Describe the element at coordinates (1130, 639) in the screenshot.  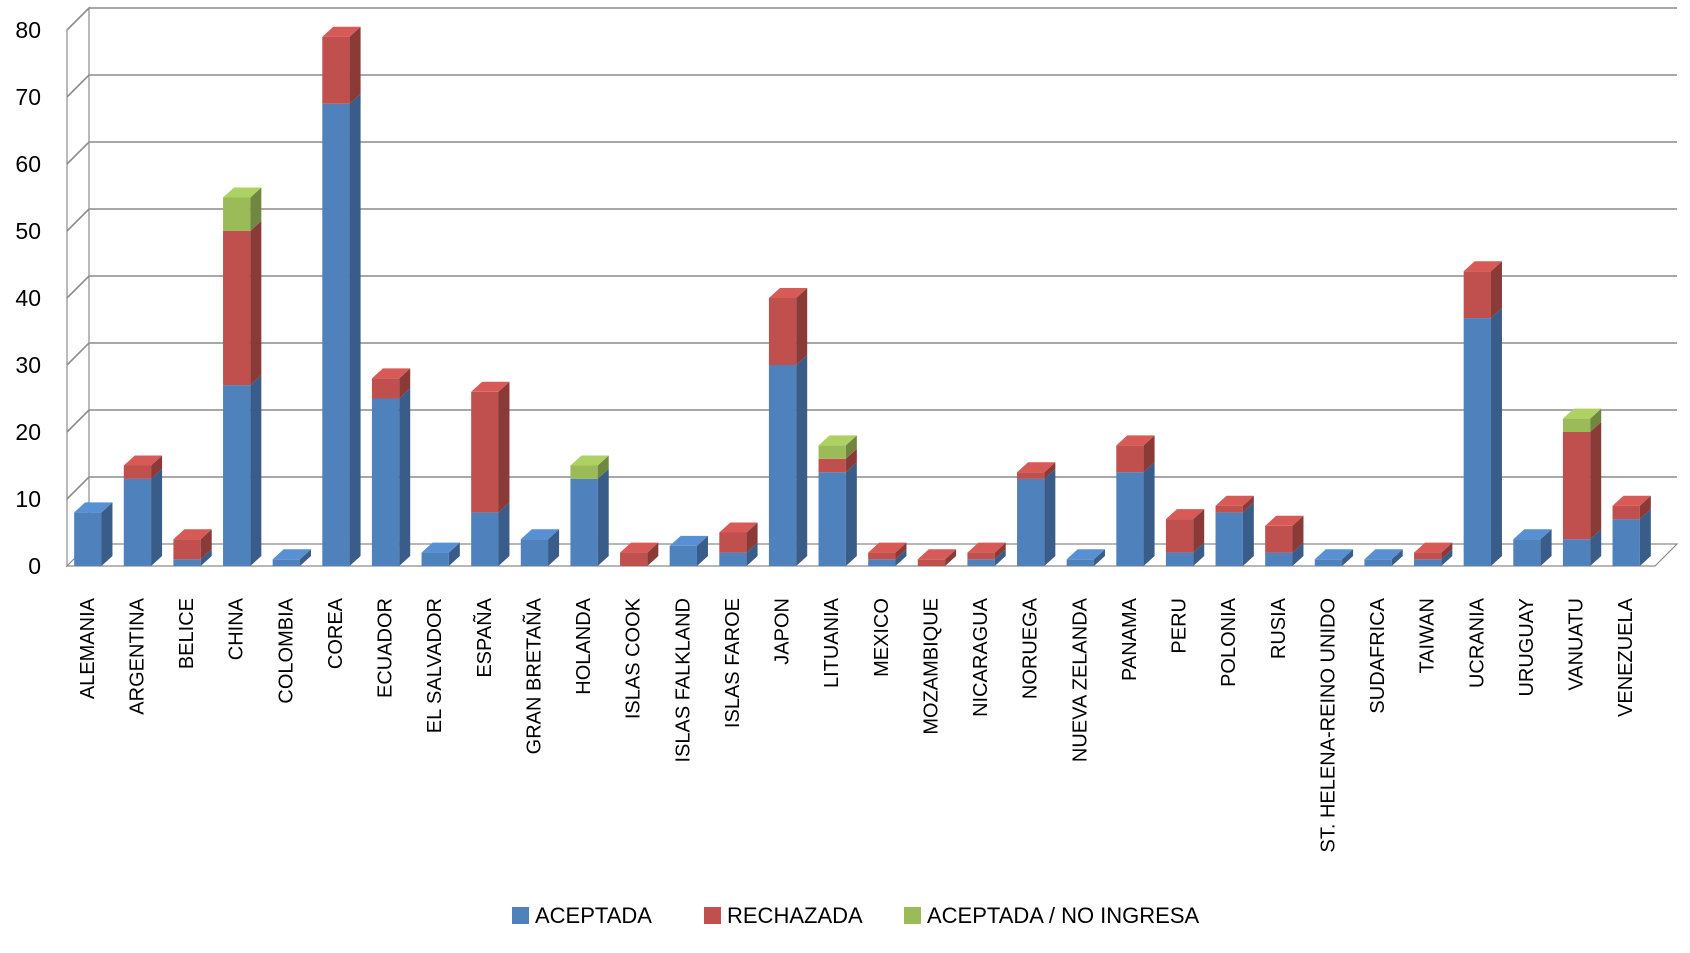
I see `x-tick-label: PANAMA` at that location.